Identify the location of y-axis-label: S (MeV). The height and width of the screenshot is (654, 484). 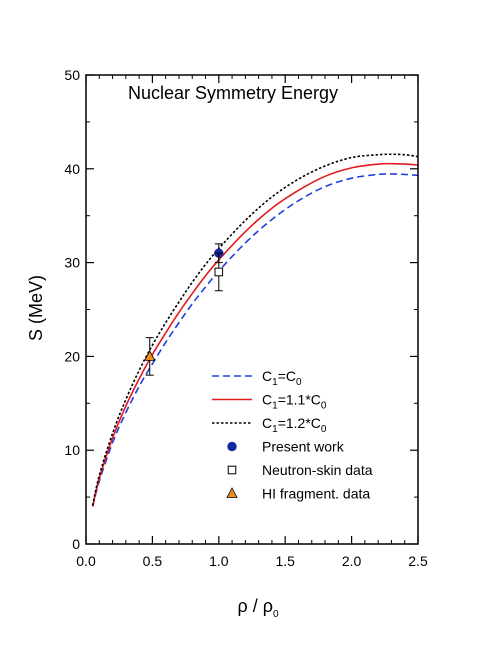
(36, 308).